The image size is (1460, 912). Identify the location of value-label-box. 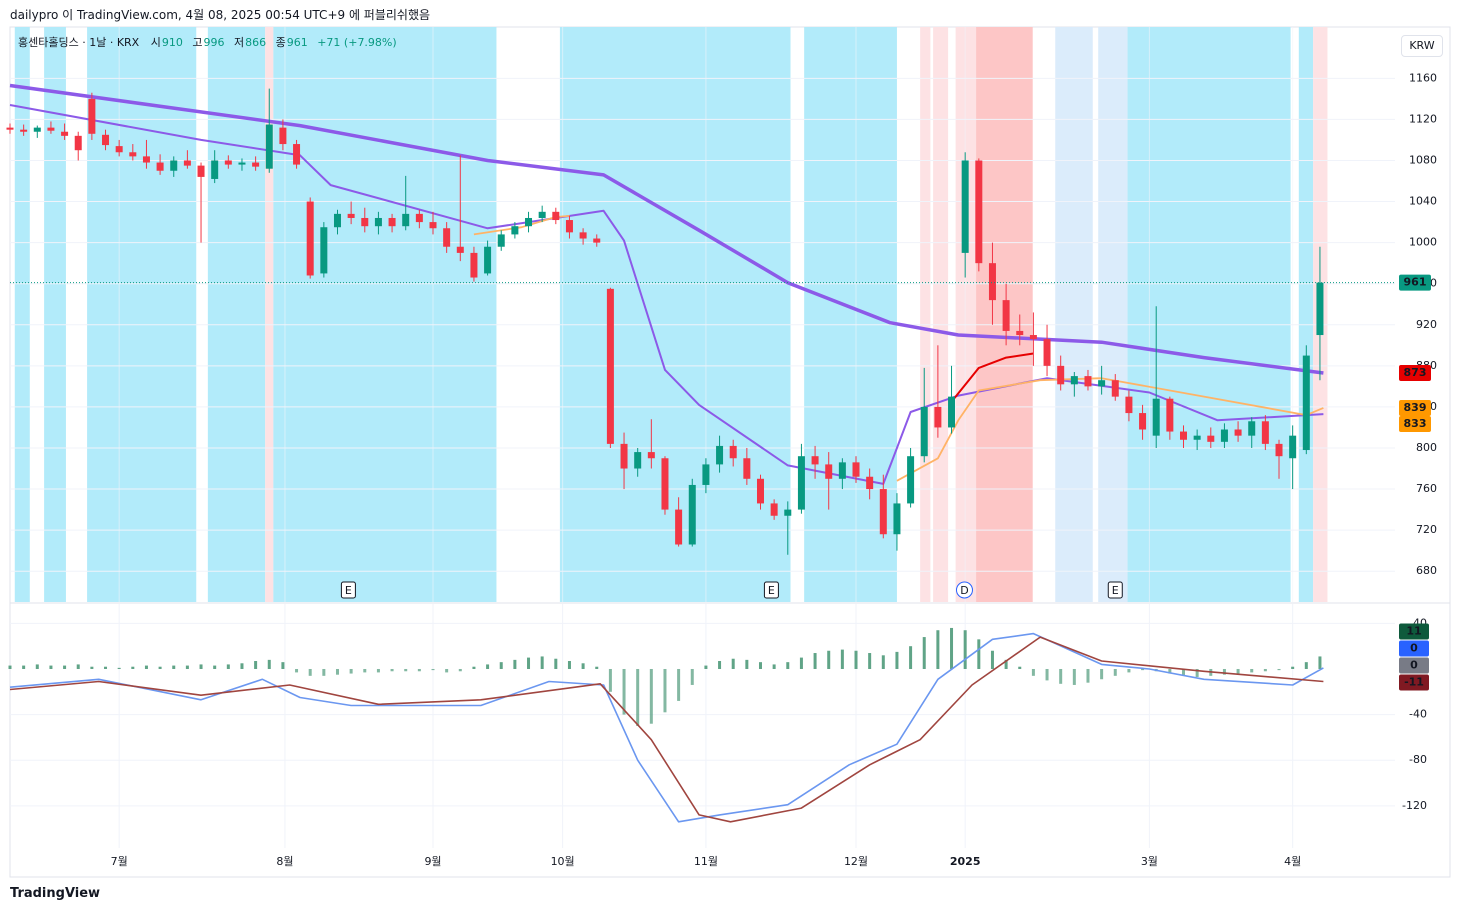
(1414, 665).